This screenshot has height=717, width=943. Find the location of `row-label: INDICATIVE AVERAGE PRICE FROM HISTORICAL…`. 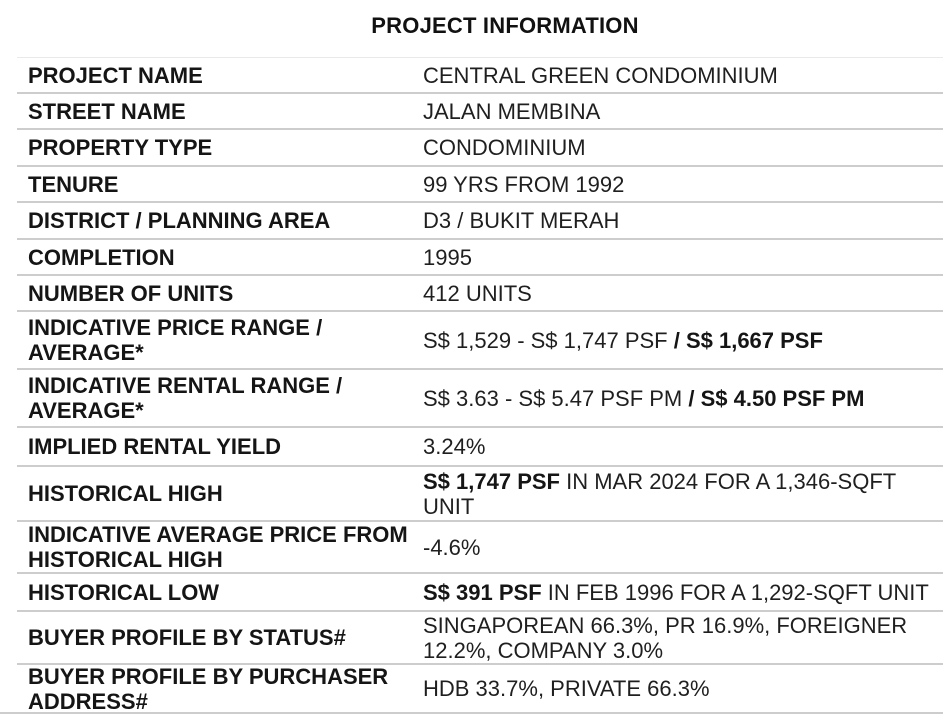

row-label: INDICATIVE AVERAGE PRICE FROM HISTORICAL… is located at coordinates (218, 547).